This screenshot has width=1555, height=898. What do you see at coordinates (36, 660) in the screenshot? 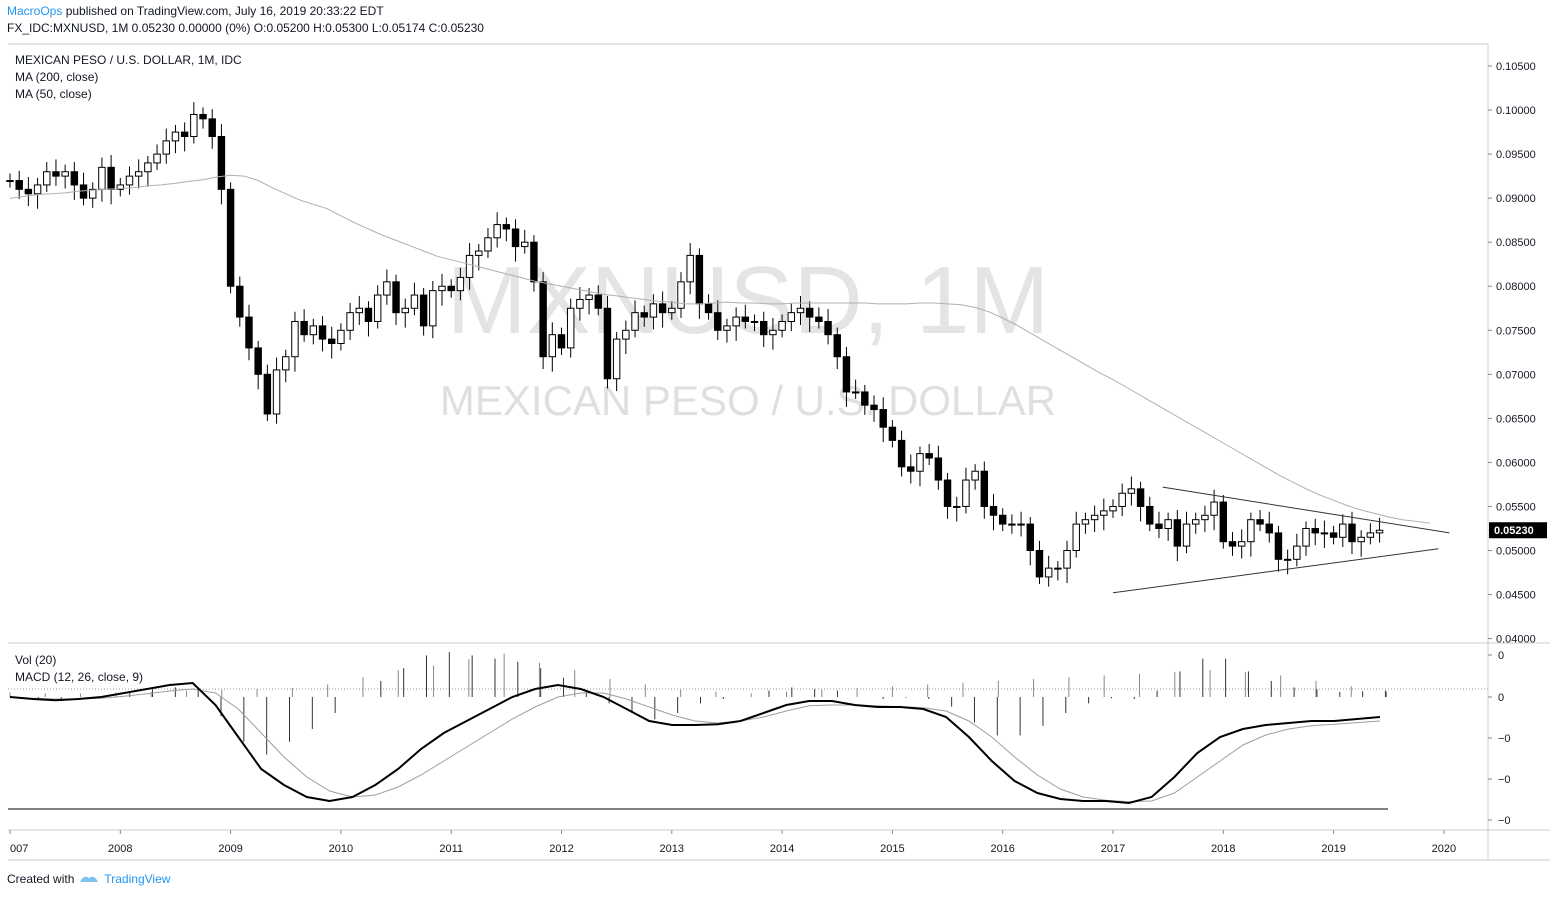
I see `volume-legend: Vol (20)` at bounding box center [36, 660].